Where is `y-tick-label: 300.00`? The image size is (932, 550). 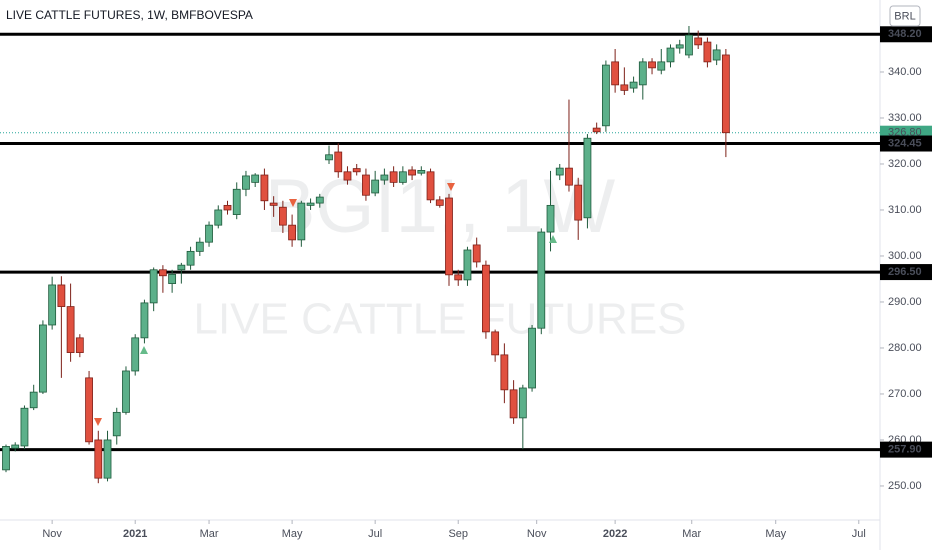 y-tick-label: 300.00 is located at coordinates (905, 256).